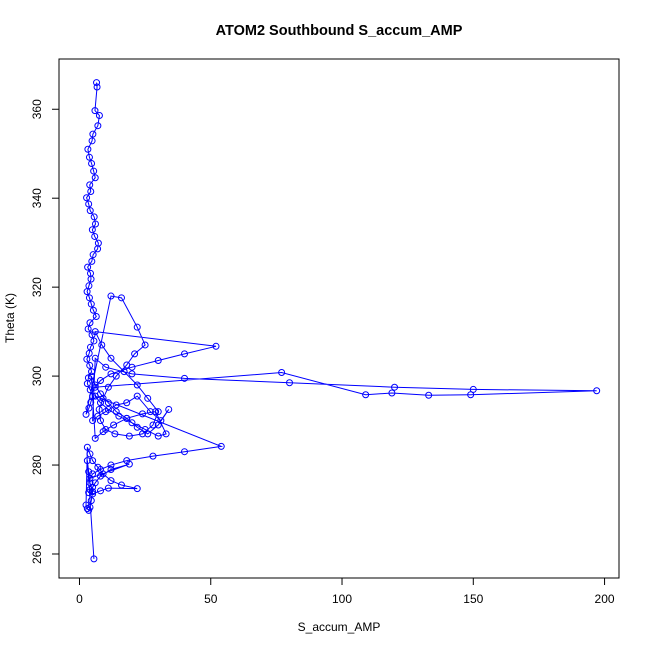 This screenshot has width=650, height=650. What do you see at coordinates (37, 287) in the screenshot?
I see `y-tick-label: 320` at bounding box center [37, 287].